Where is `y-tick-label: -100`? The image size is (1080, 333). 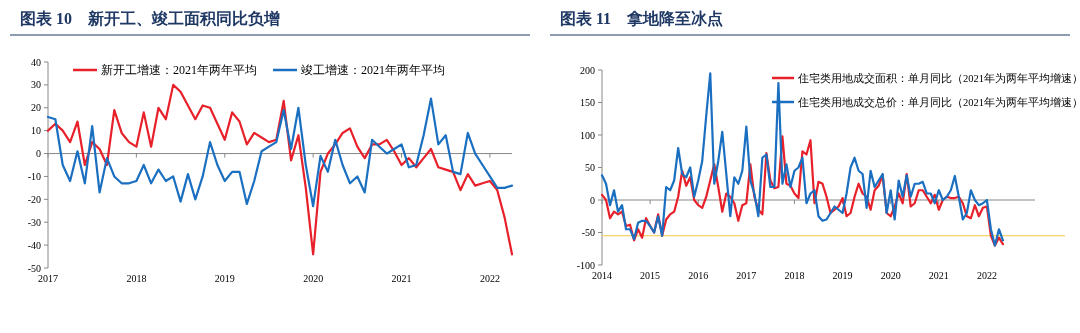
y-tick-label: -100 is located at coordinates (585, 265).